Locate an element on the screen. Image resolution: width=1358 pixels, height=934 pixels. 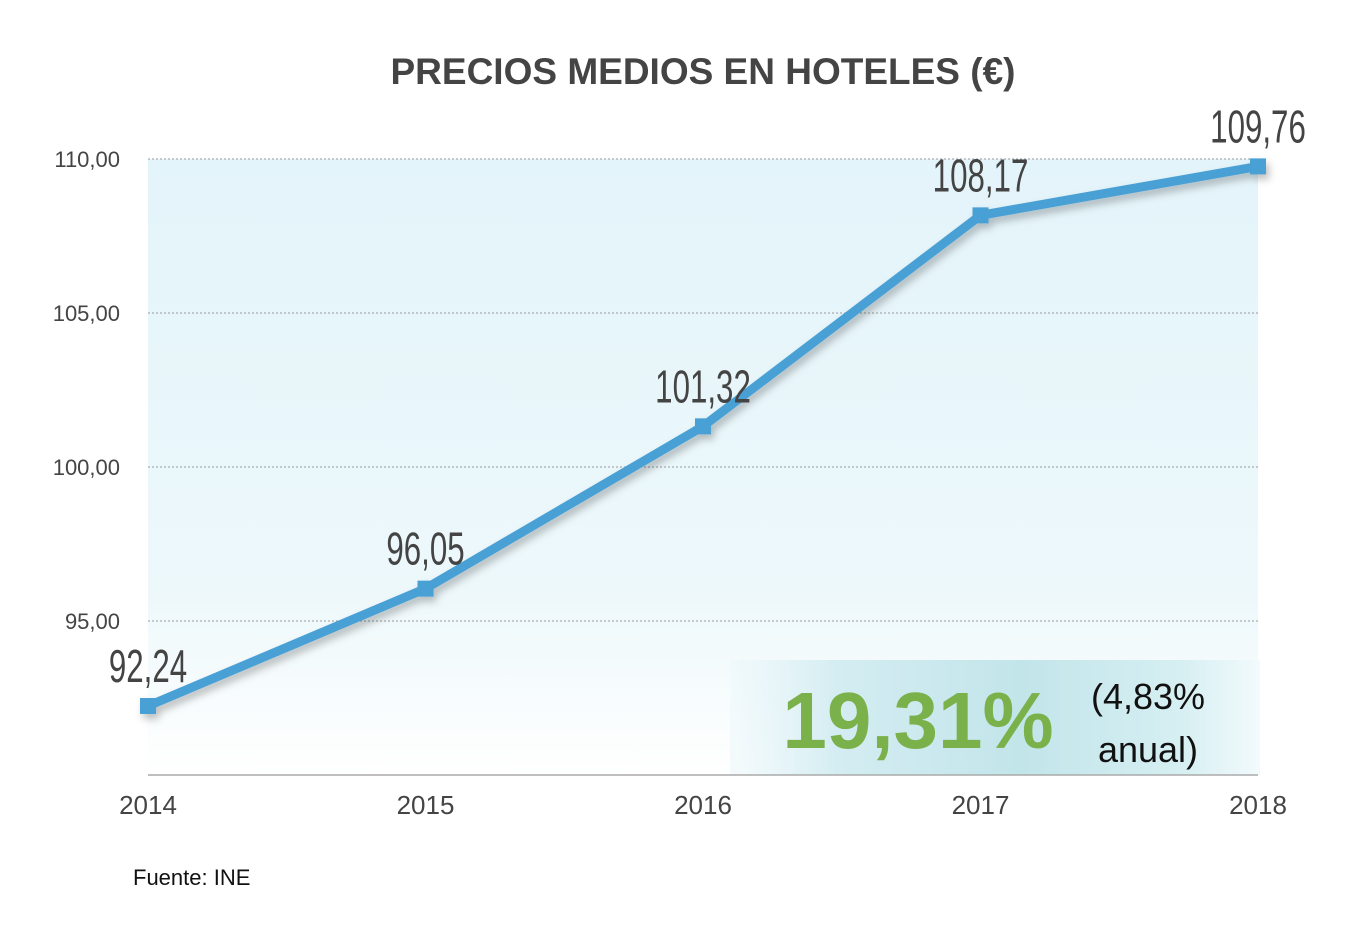
data-label: 108,17 is located at coordinates (981, 175).